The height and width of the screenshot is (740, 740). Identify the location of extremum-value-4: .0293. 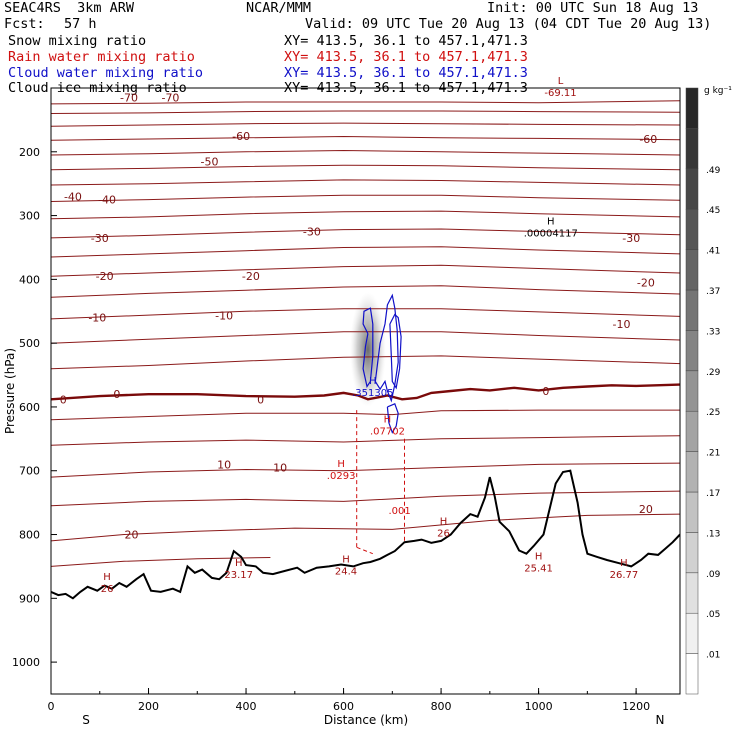
(341, 476).